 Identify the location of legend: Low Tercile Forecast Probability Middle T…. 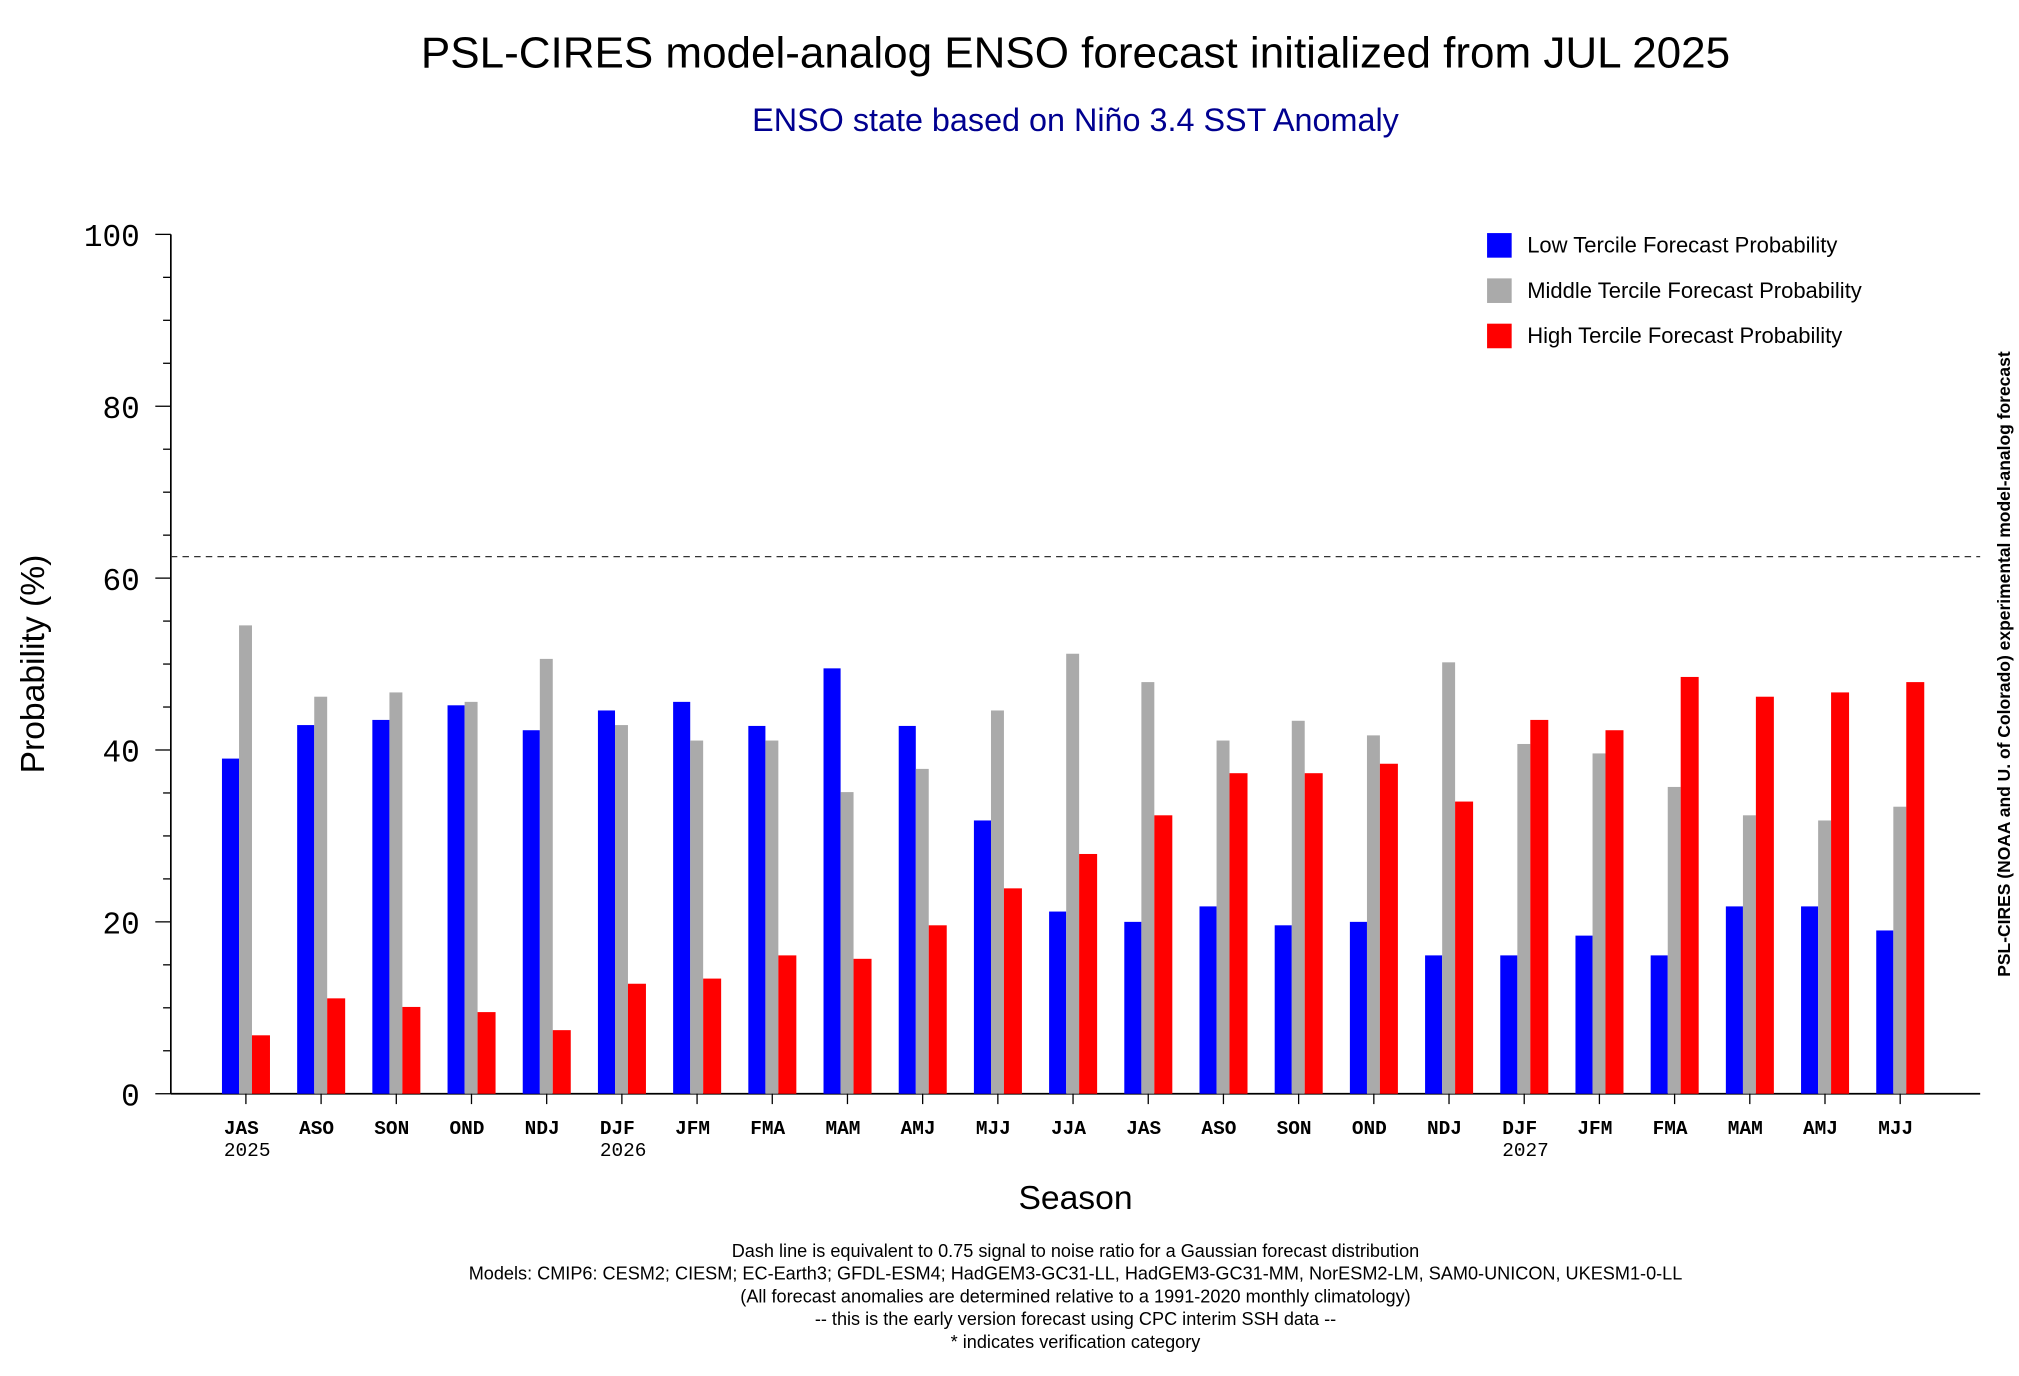
(1674, 290).